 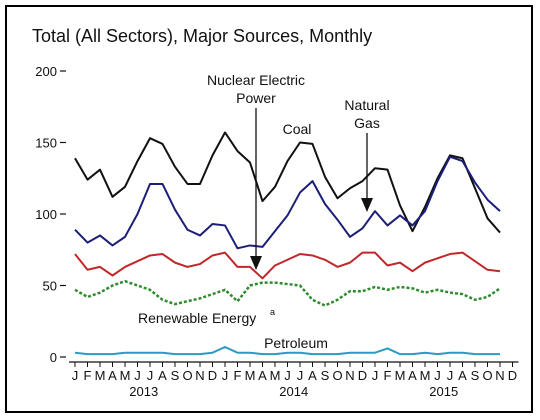 What do you see at coordinates (256, 263) in the screenshot?
I see `nuclear-arrow-head` at bounding box center [256, 263].